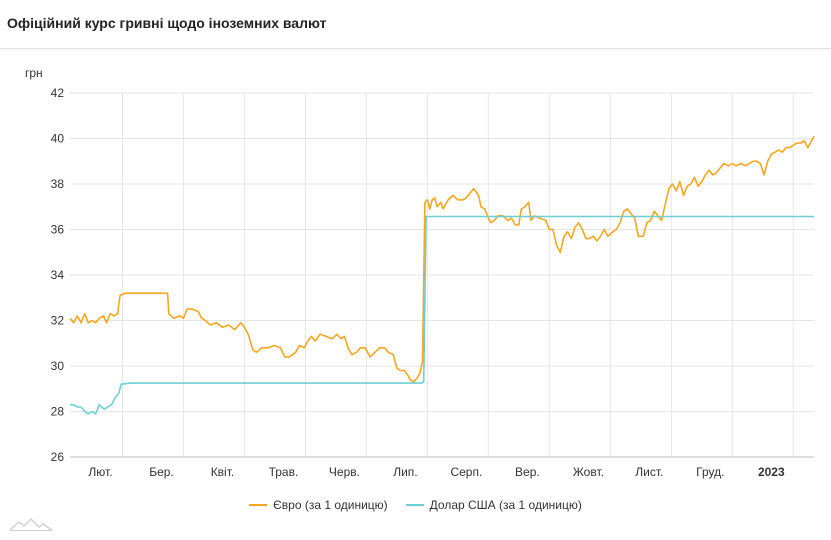  What do you see at coordinates (330, 505) in the screenshot?
I see `legend-label: Євро (за 1 одиницю)` at bounding box center [330, 505].